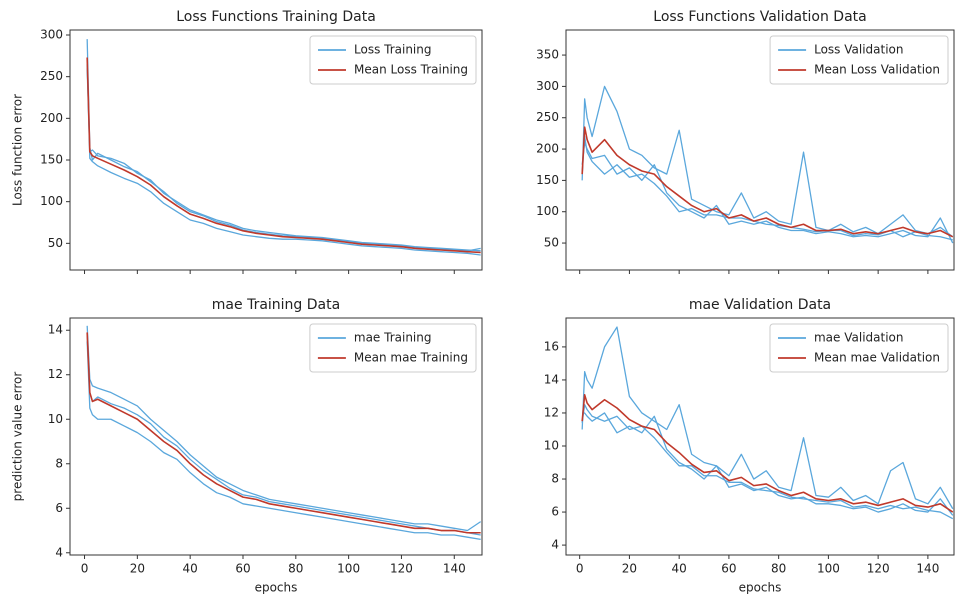 This screenshot has width=965, height=596. What do you see at coordinates (411, 70) in the screenshot?
I see `legend-label: Mean Loss Training` at bounding box center [411, 70].